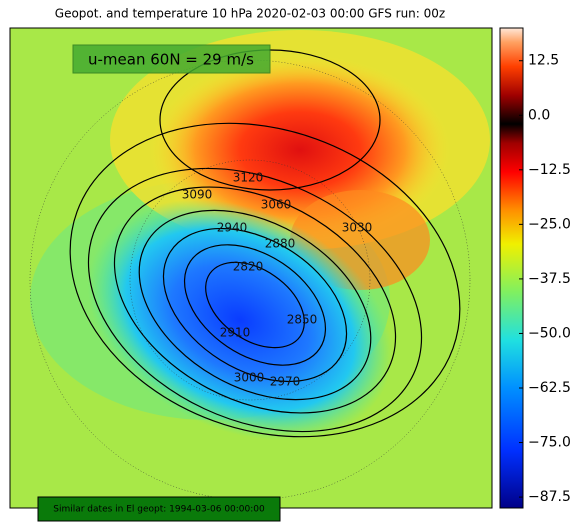 This screenshot has width=587, height=528. I want to click on contour-label: 2910, so click(235, 333).